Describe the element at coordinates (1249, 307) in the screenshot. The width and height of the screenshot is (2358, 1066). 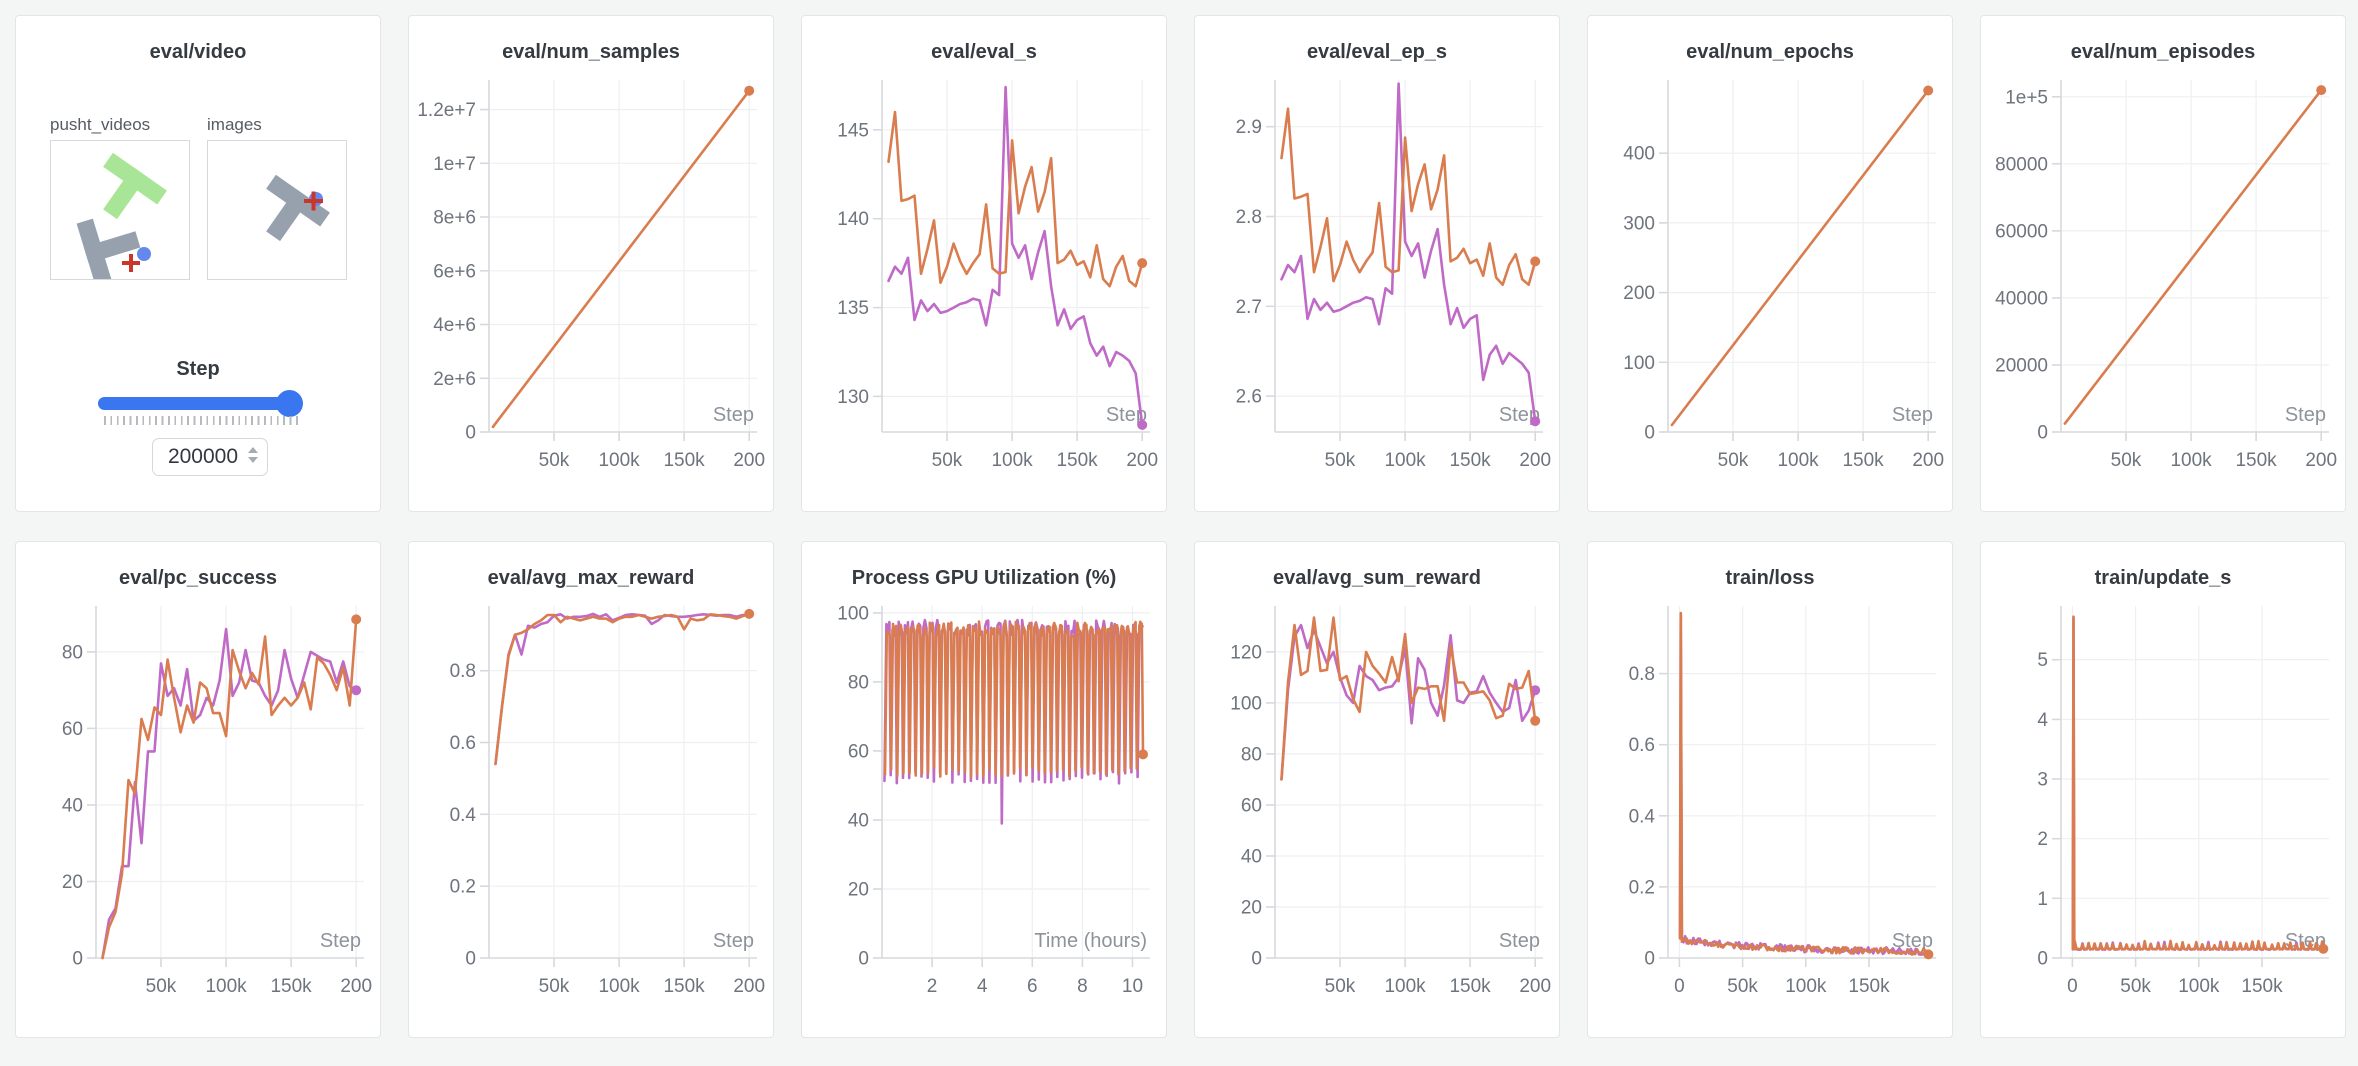
I see `y-tick-label: 2.7` at that location.